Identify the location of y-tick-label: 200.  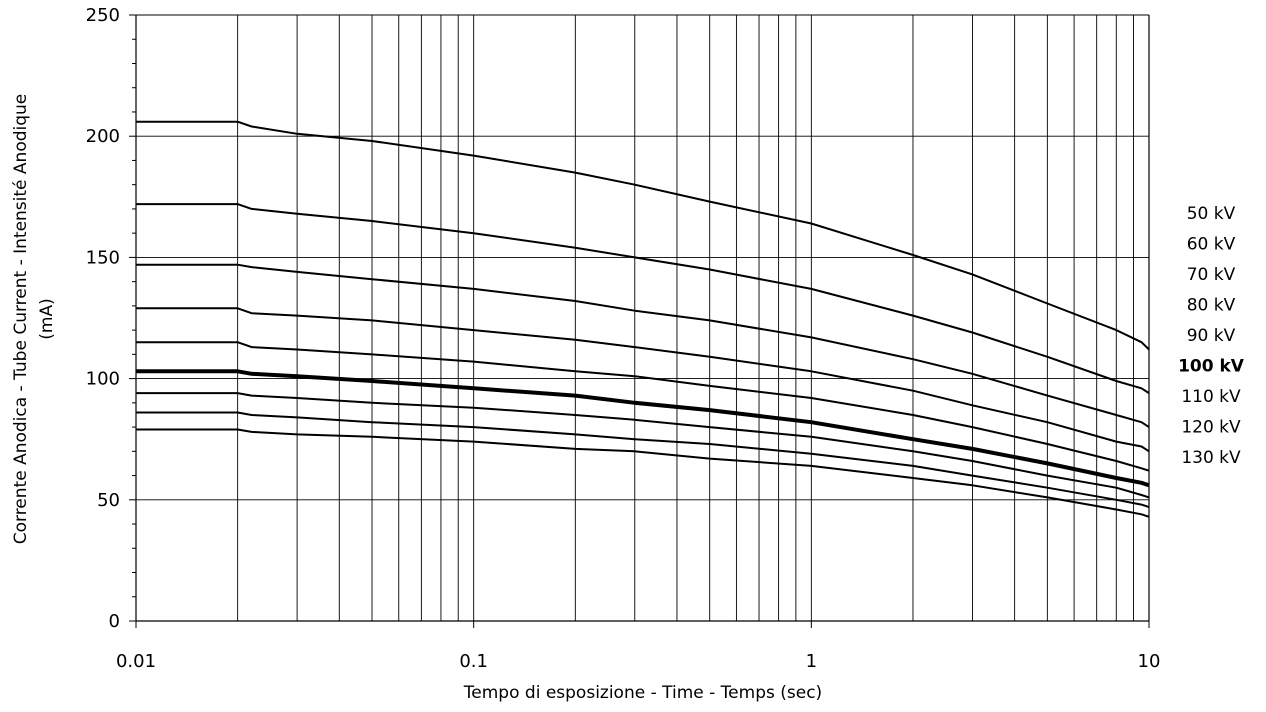
(103, 136).